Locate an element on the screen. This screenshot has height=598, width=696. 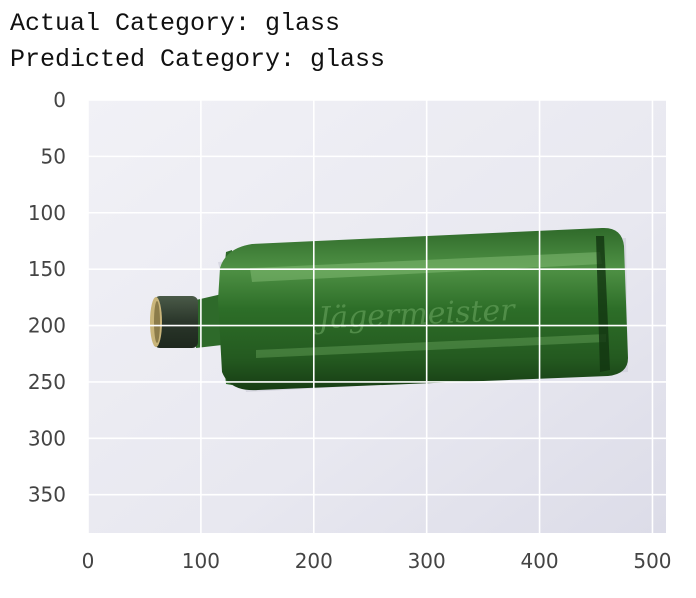
x-tick-label: 200 is located at coordinates (314, 561).